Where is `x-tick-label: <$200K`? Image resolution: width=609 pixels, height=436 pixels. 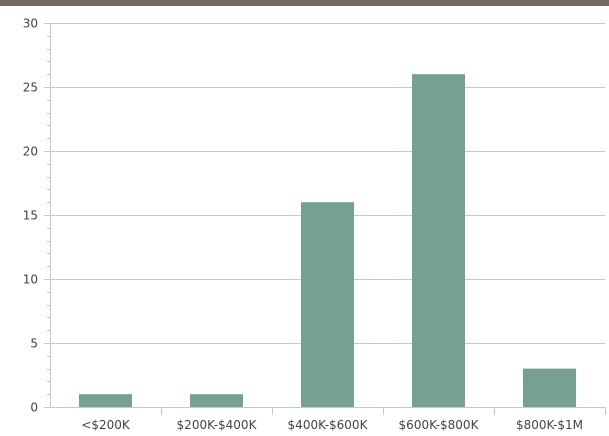 x-tick-label: <$200K is located at coordinates (106, 425).